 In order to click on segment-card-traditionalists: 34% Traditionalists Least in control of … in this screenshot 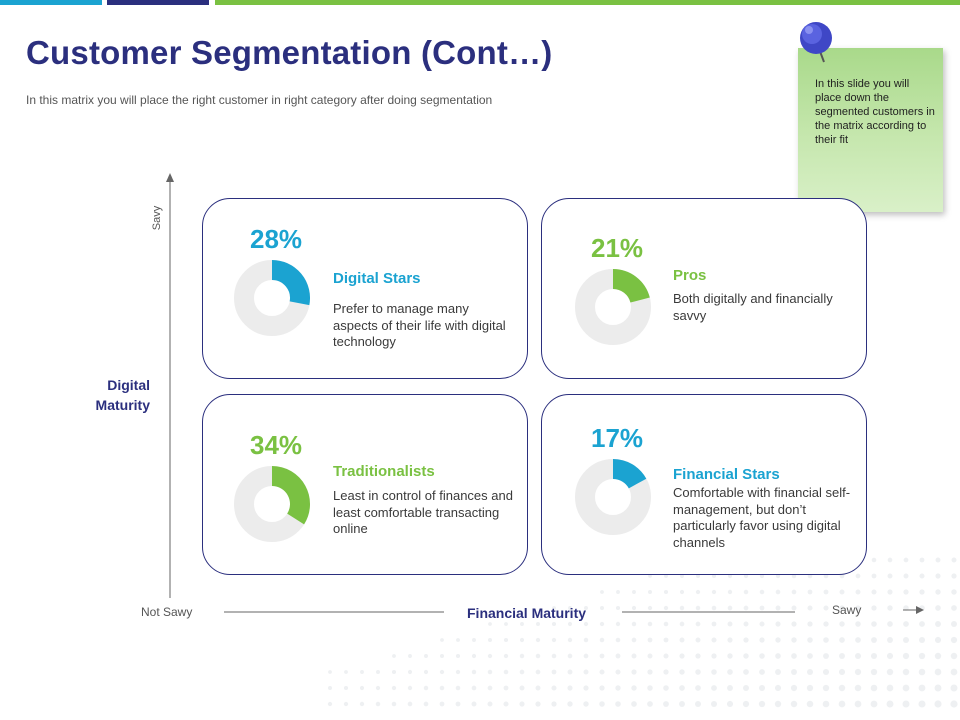, I will do `click(365, 484)`.